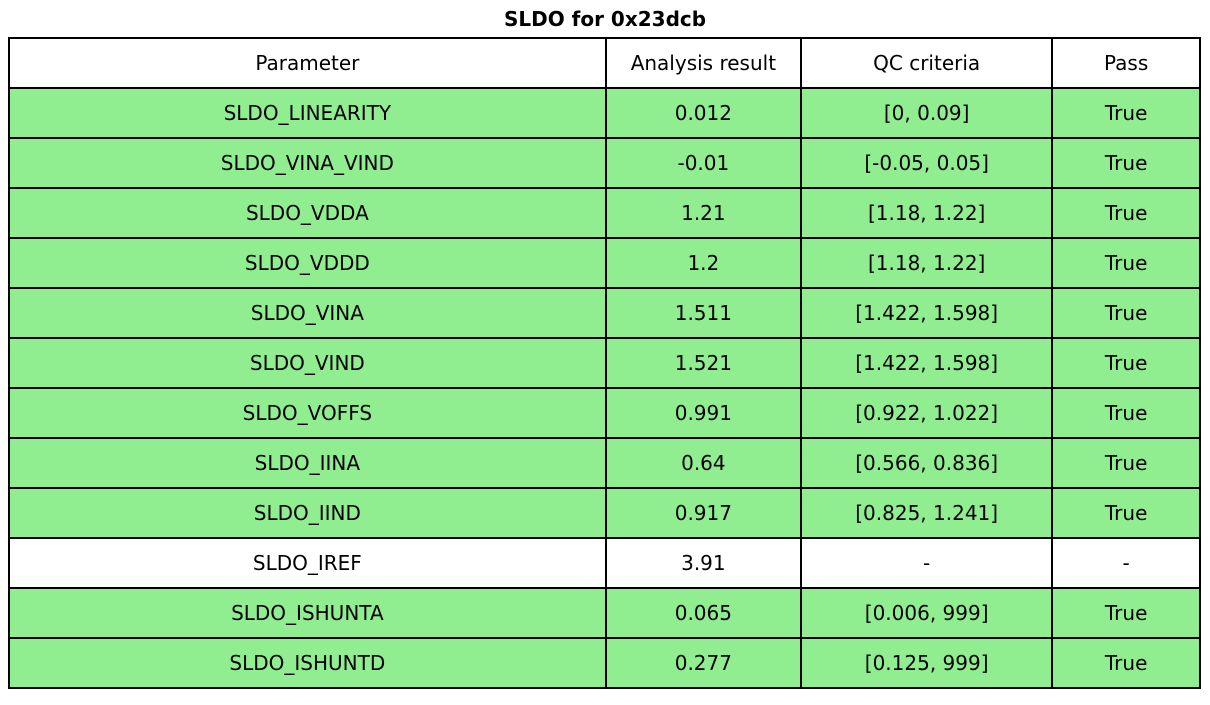 Image resolution: width=1210 pixels, height=705 pixels. Describe the element at coordinates (307, 513) in the screenshot. I see `parameter-cell: SLDO_IIND` at that location.